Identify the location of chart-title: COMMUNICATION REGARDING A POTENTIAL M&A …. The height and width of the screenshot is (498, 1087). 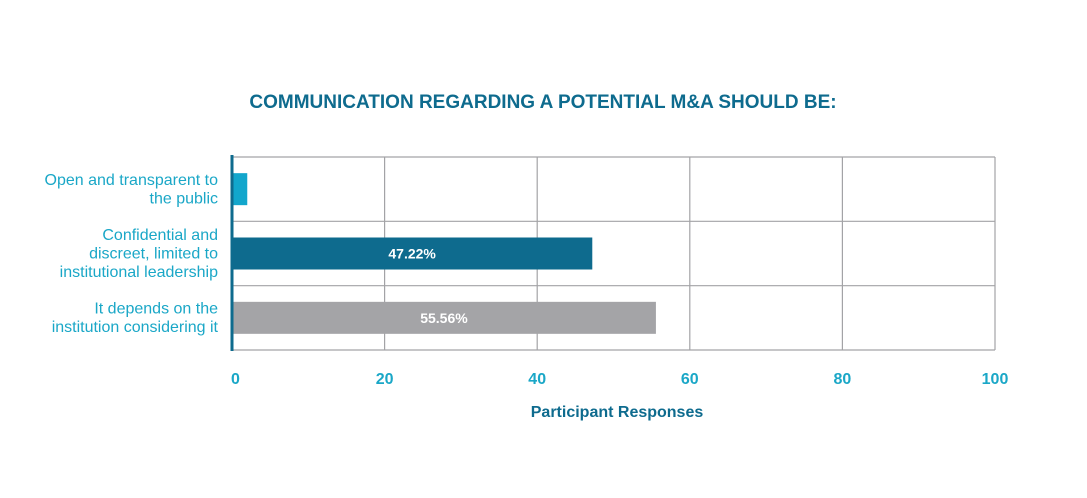
(542, 102).